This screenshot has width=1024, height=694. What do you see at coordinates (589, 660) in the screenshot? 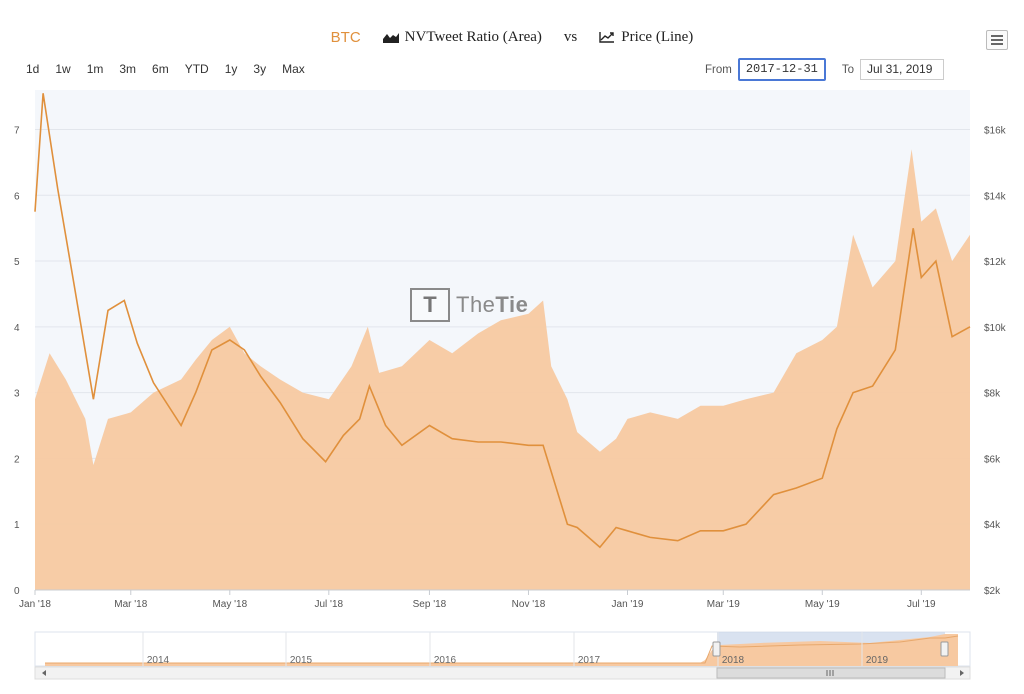
I see `navigator-year-label: 2017` at bounding box center [589, 660].